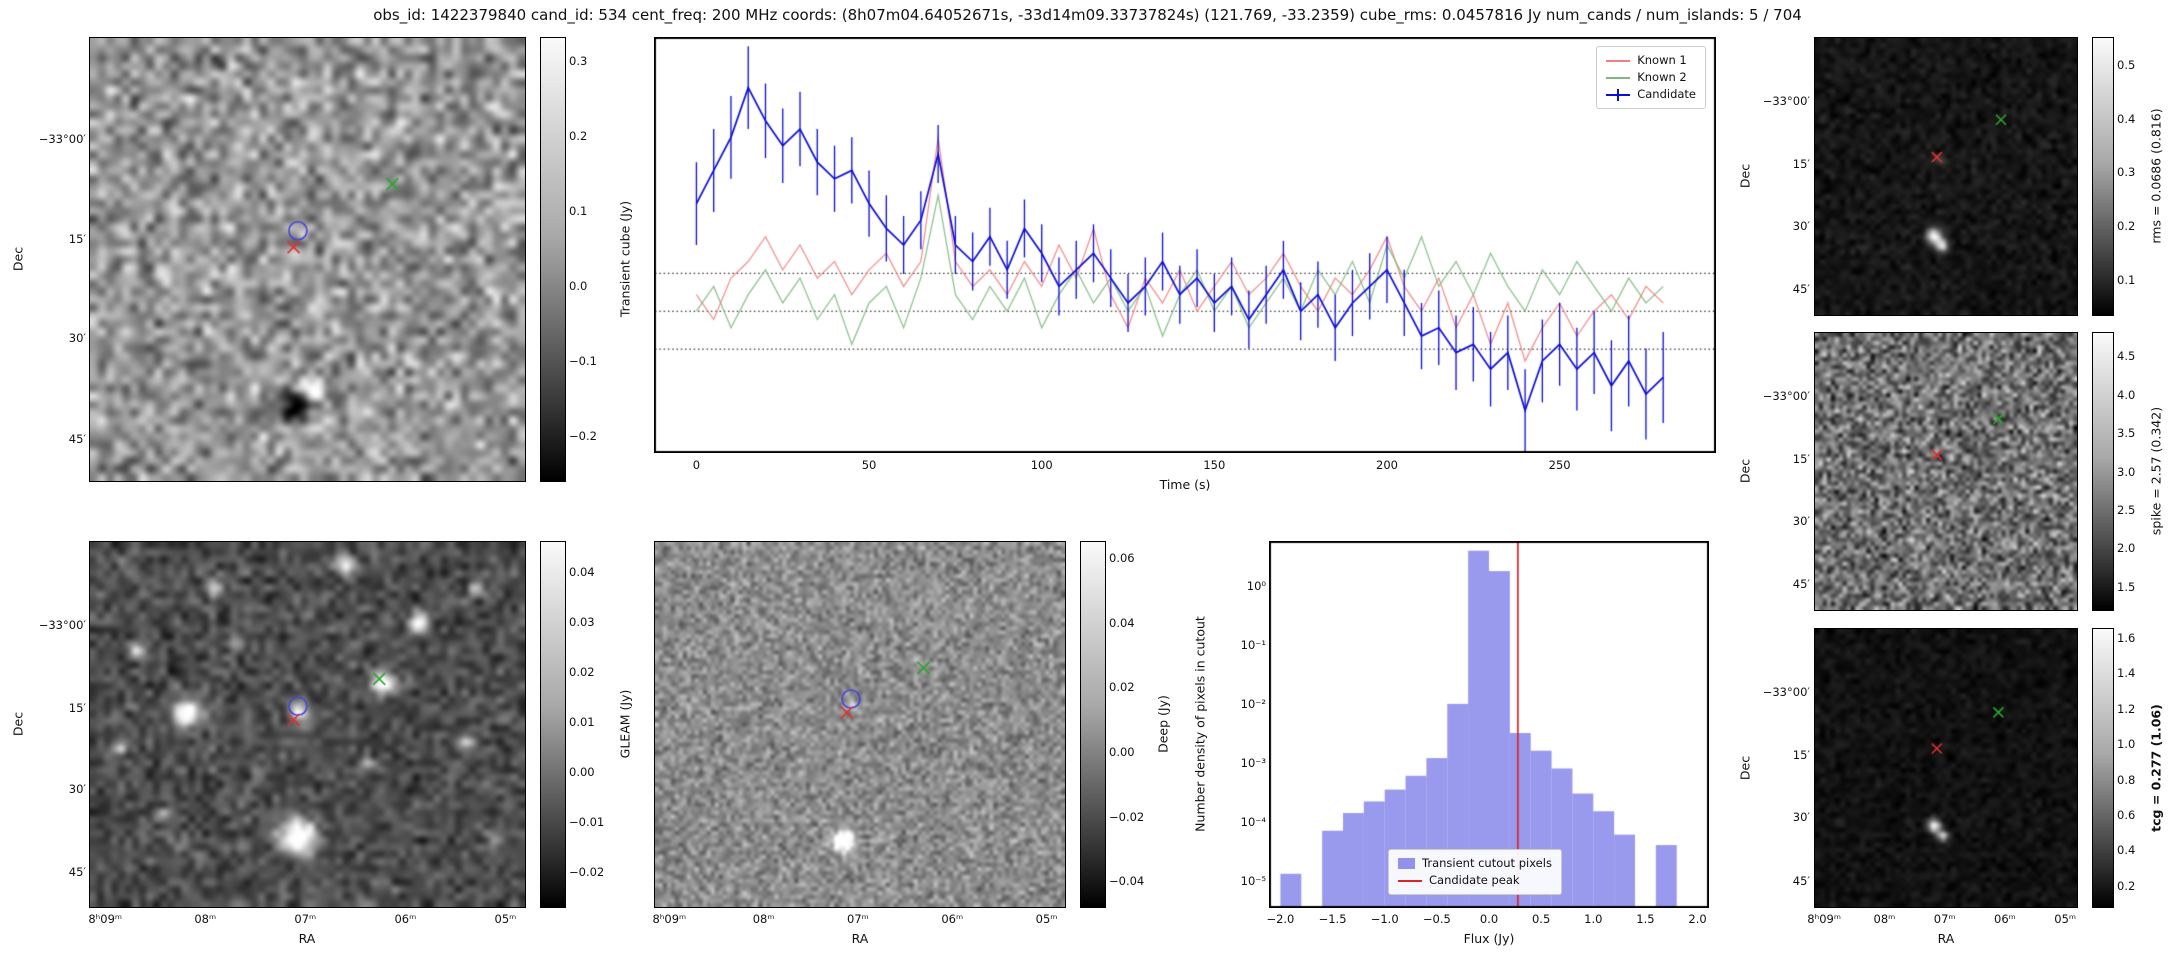 Image resolution: width=2175 pixels, height=960 pixels. I want to click on tcg-colorbar-label: tcg = 0.277 (1.06), so click(2156, 768).